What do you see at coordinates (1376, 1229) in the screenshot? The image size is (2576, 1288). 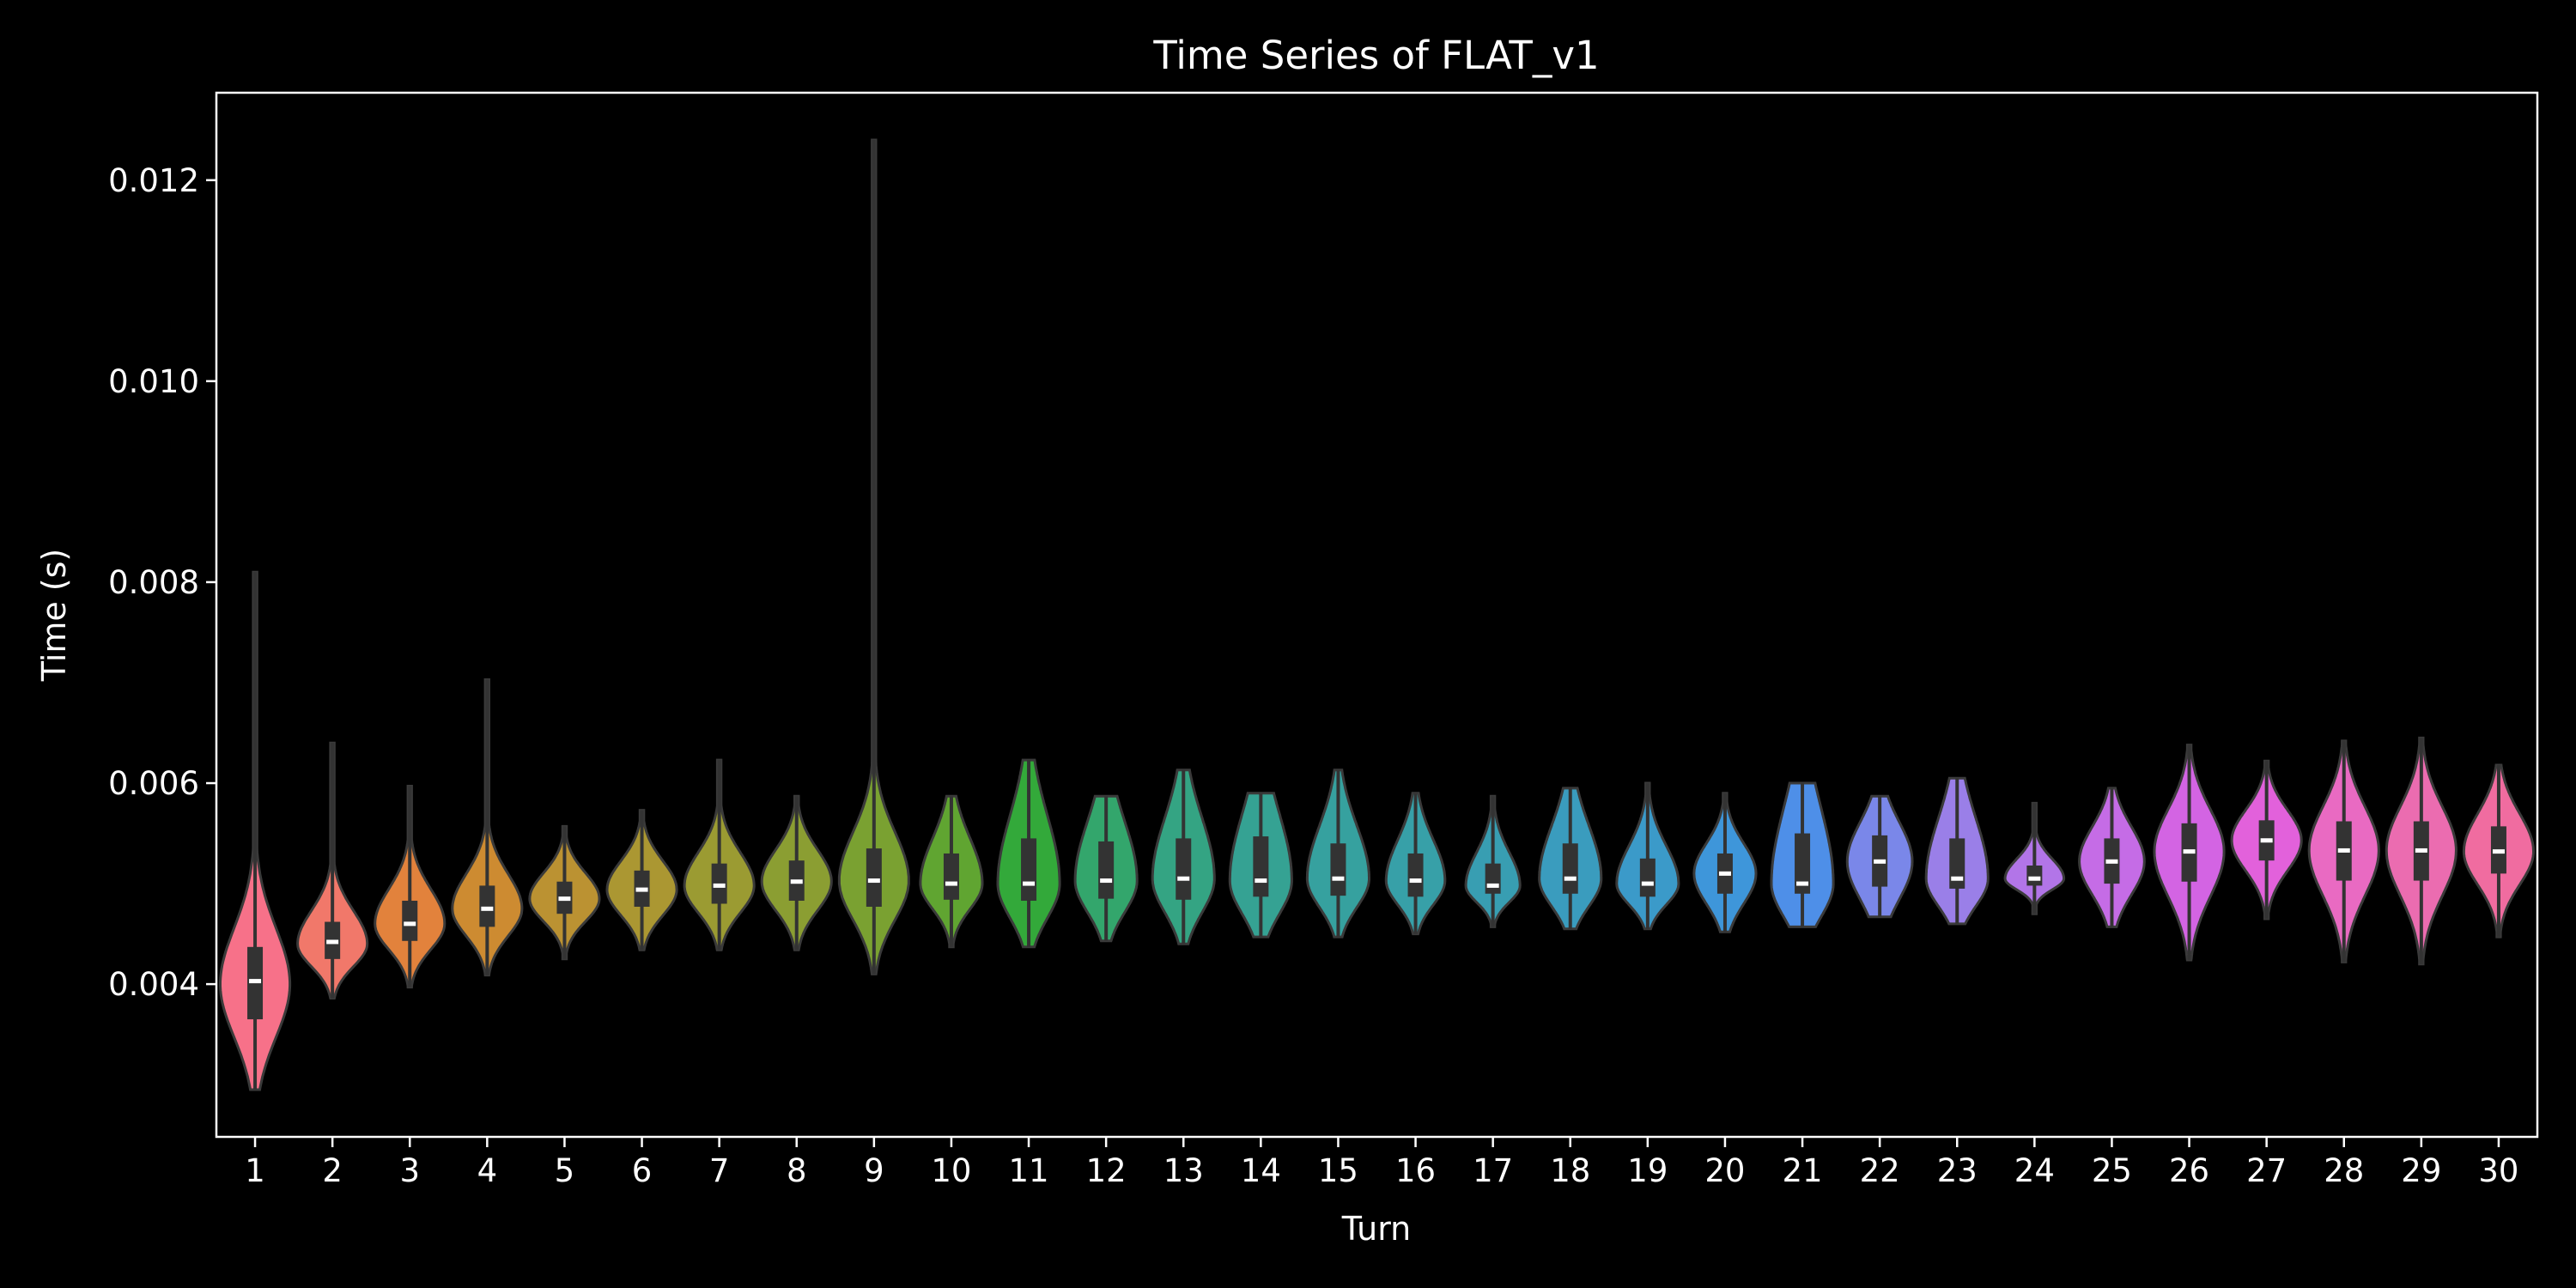 I see `x-axis-label: Turn` at bounding box center [1376, 1229].